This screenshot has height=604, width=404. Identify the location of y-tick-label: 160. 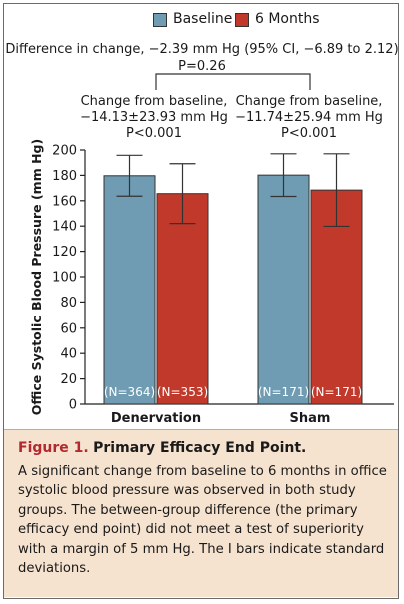
(64, 201).